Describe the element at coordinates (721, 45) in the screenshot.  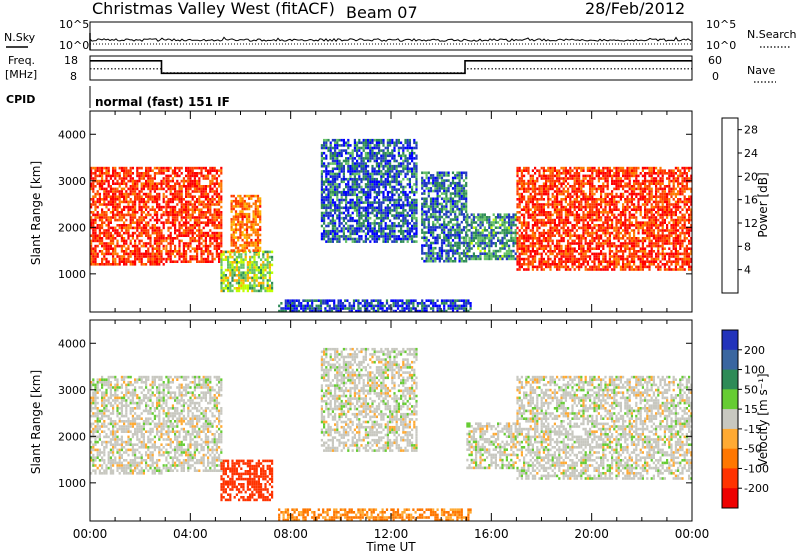
I see `noise-right-low: 10^0` at that location.